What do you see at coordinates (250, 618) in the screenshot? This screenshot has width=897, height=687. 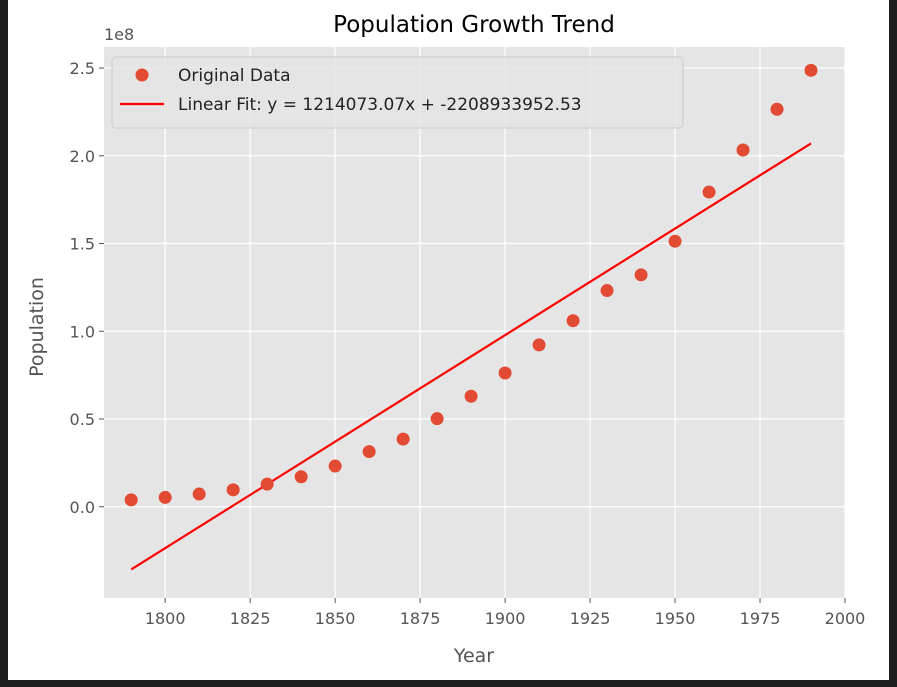 I see `x-tick-label: 1825` at bounding box center [250, 618].